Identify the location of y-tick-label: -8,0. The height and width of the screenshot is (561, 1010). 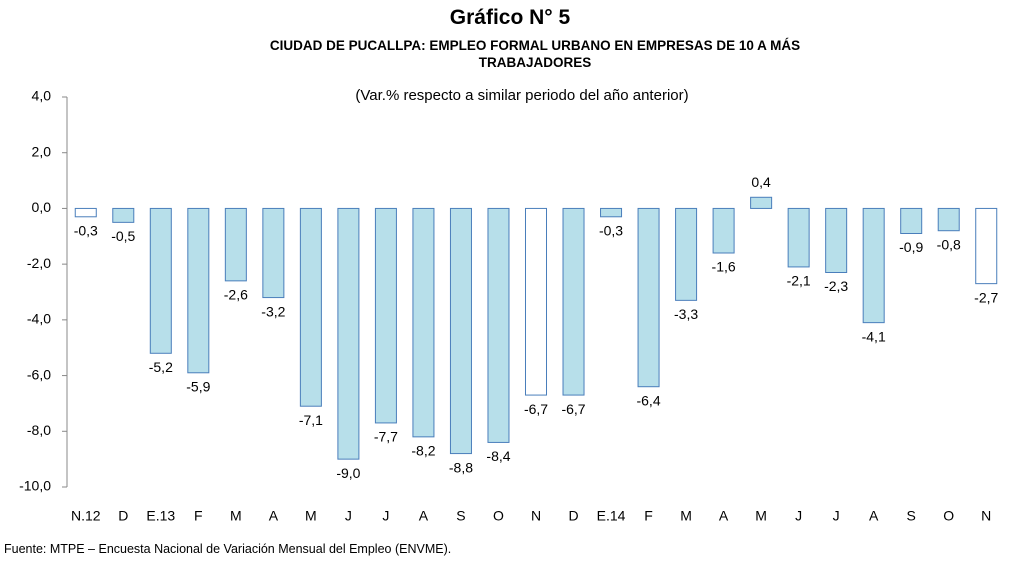
(39, 430).